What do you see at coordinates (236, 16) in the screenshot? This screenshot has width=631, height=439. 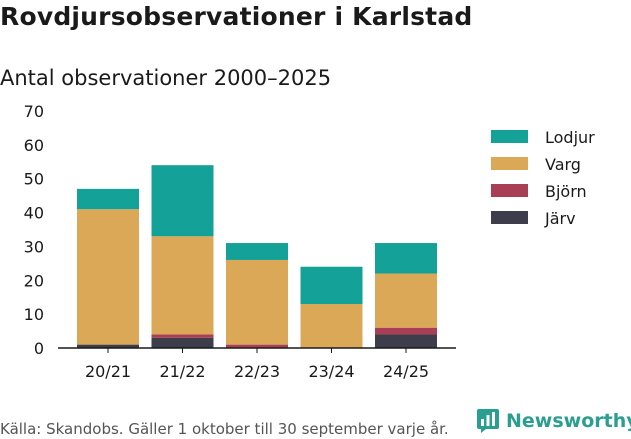 I see `chart-title: Rovdjursobservationer i Karlstad` at bounding box center [236, 16].